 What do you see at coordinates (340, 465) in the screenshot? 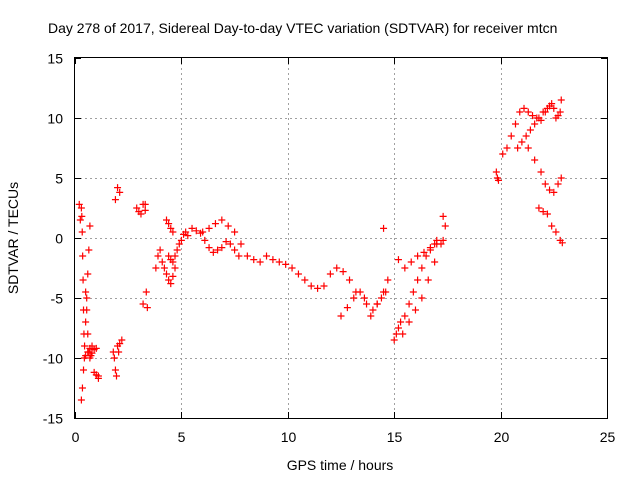
I see `x-axis-label: GPS time / hours` at bounding box center [340, 465].